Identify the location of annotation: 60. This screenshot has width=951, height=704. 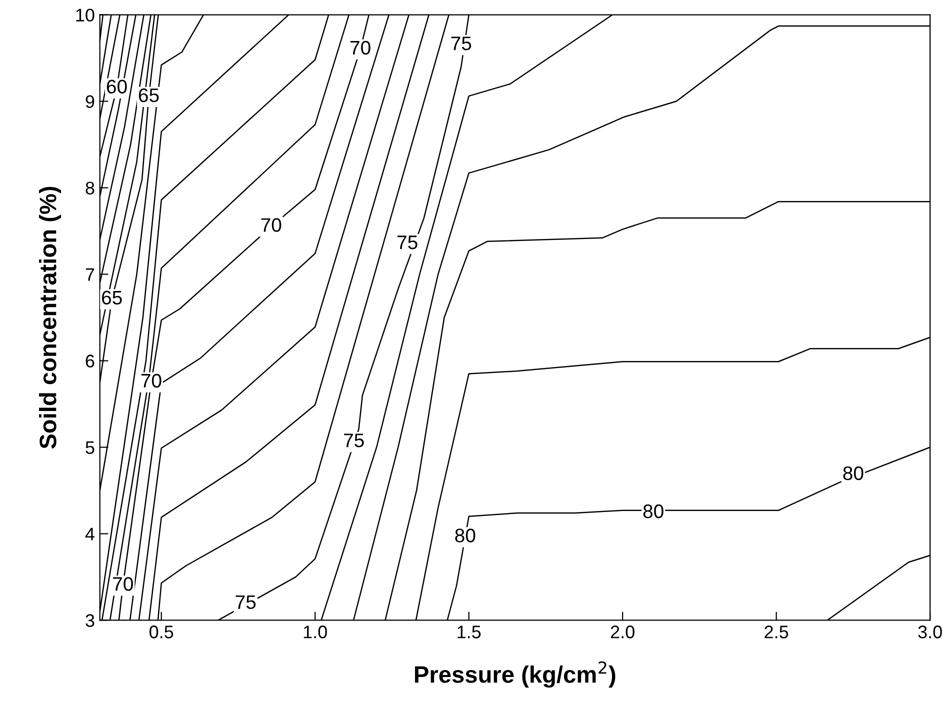
(116, 87).